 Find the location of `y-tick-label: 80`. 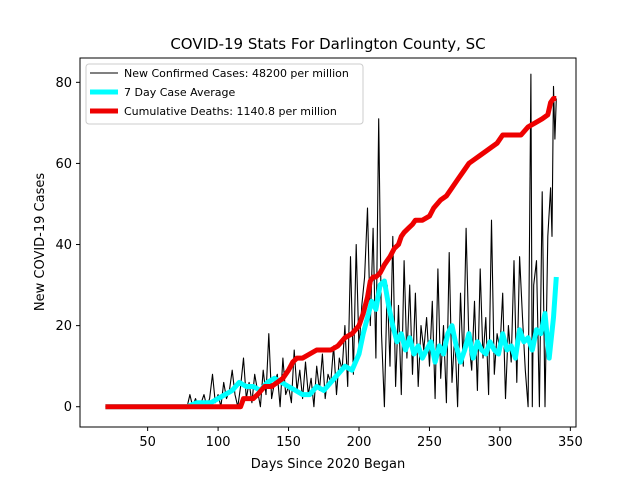

y-tick-label: 80 is located at coordinates (63, 83).